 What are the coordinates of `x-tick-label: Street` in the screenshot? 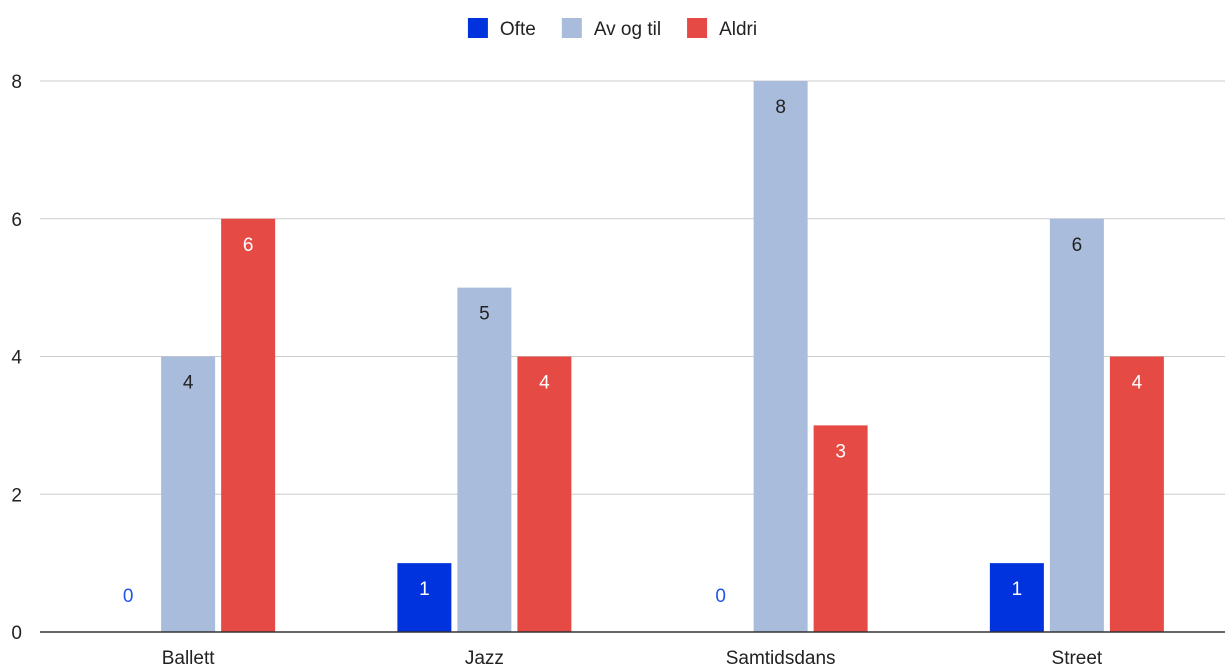 It's located at (1077, 658).